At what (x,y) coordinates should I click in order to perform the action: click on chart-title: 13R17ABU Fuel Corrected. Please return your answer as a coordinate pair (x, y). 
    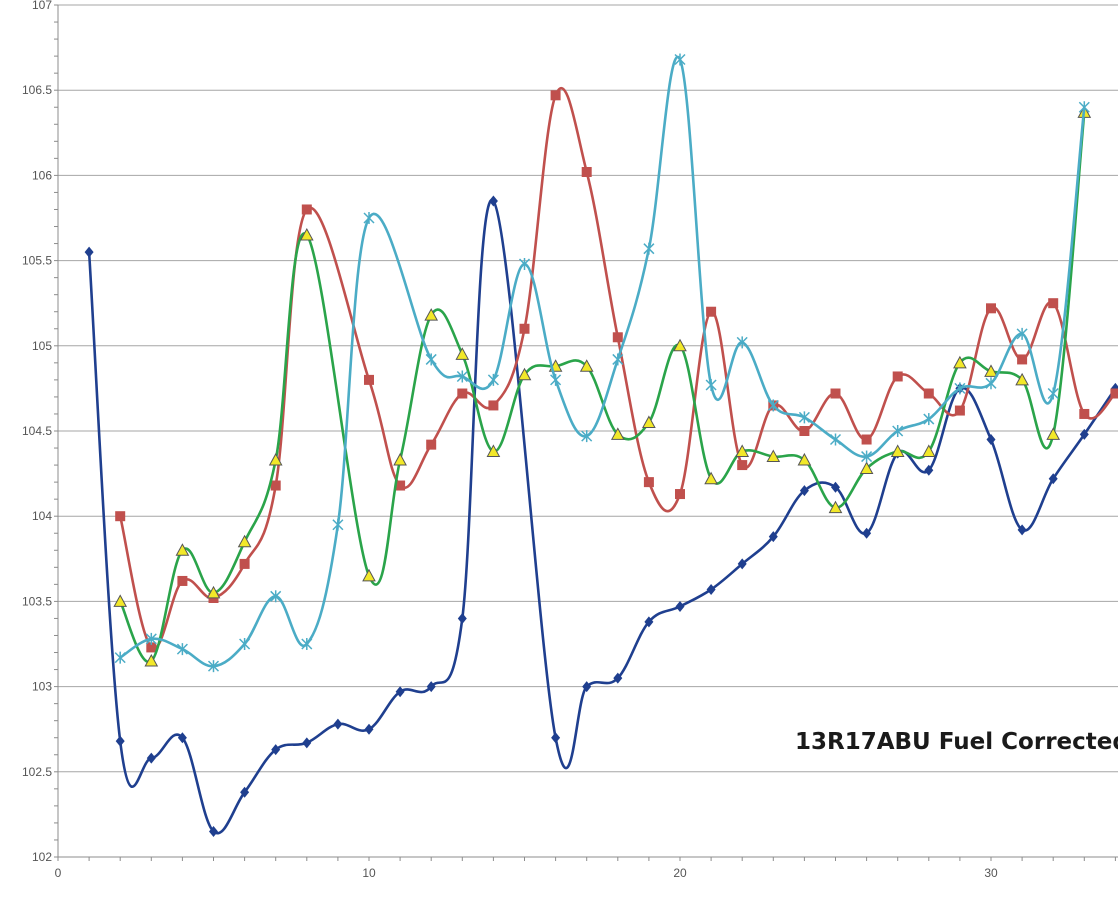
    Looking at the image, I should click on (956, 742).